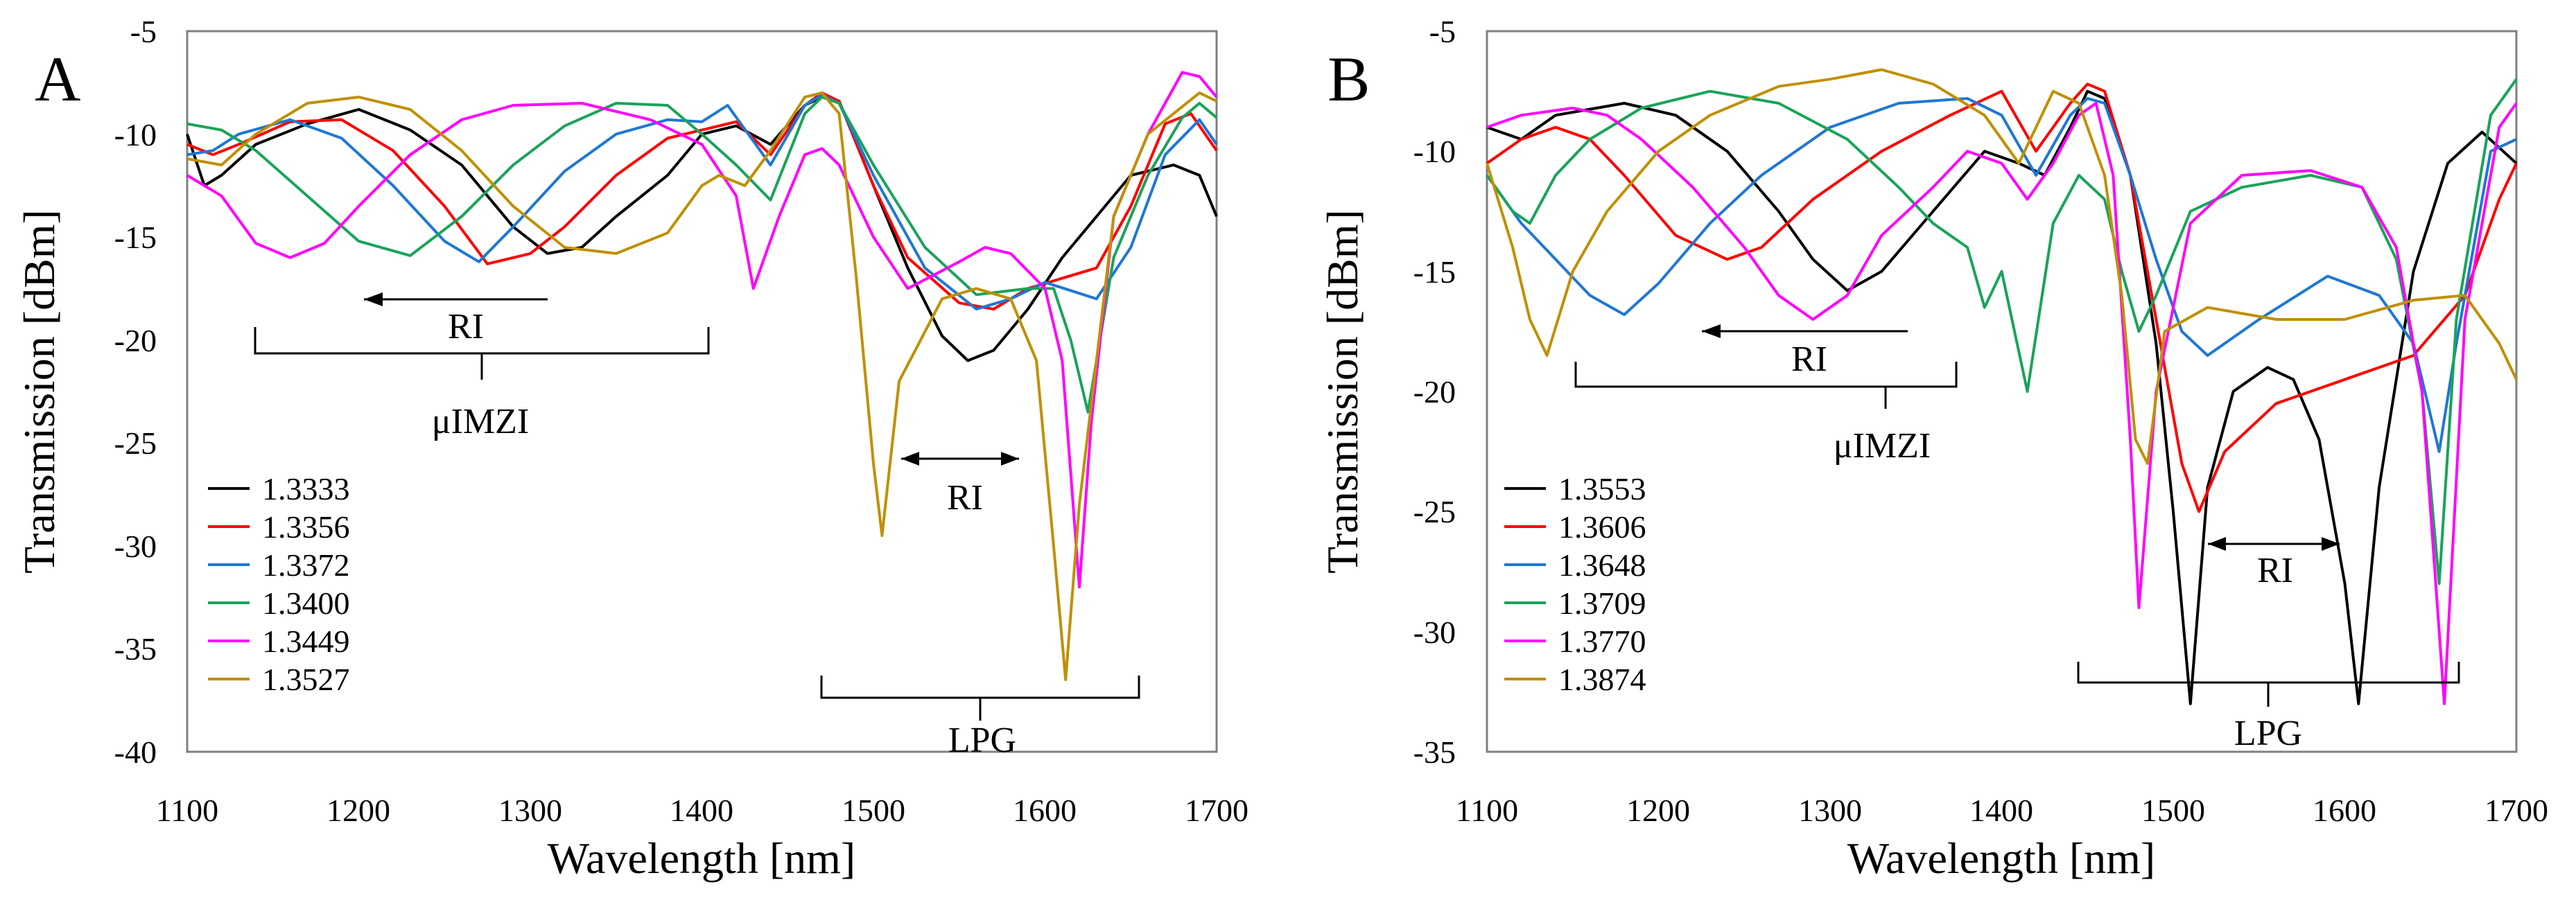 The width and height of the screenshot is (2576, 916). What do you see at coordinates (1602, 641) in the screenshot?
I see `legend-entry: 1.3770` at bounding box center [1602, 641].